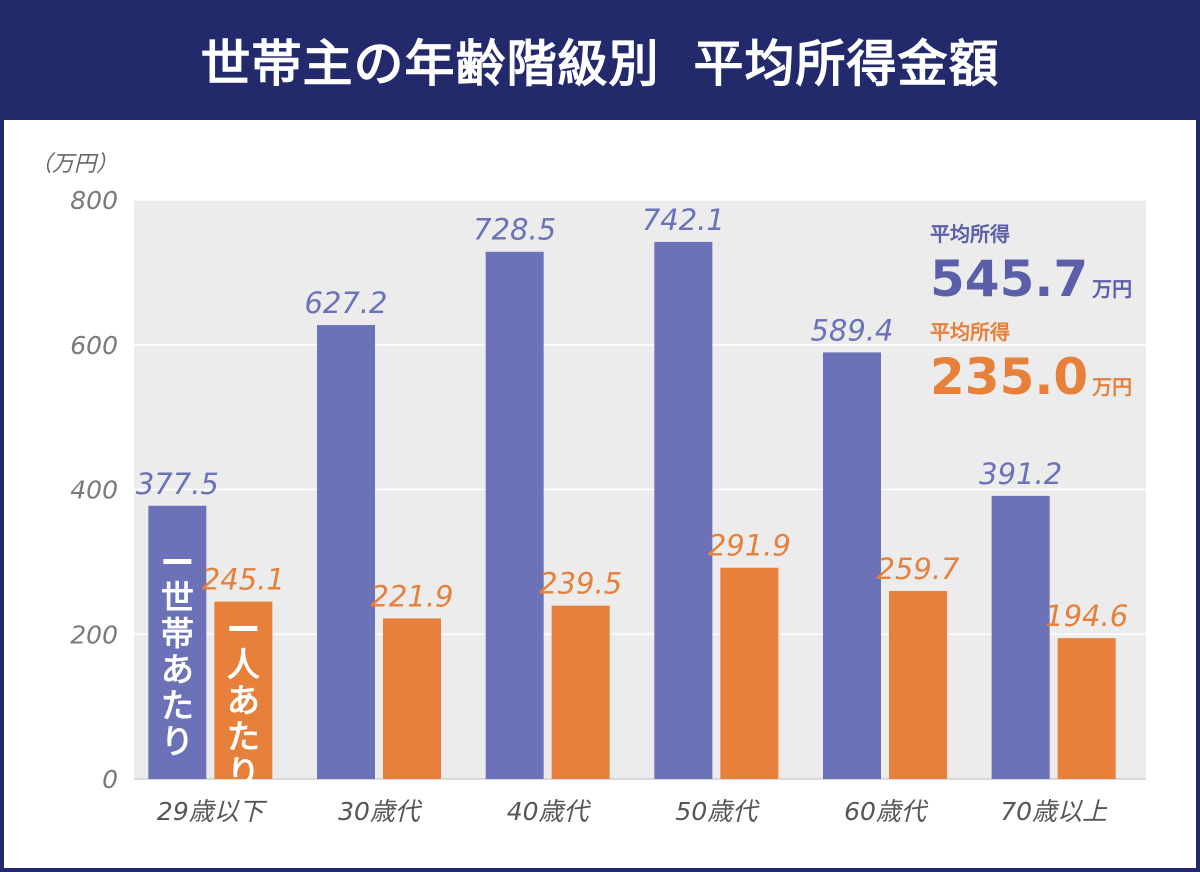 This screenshot has width=1200, height=872. Describe the element at coordinates (94, 490) in the screenshot. I see `y-tick-label: 400` at that location.